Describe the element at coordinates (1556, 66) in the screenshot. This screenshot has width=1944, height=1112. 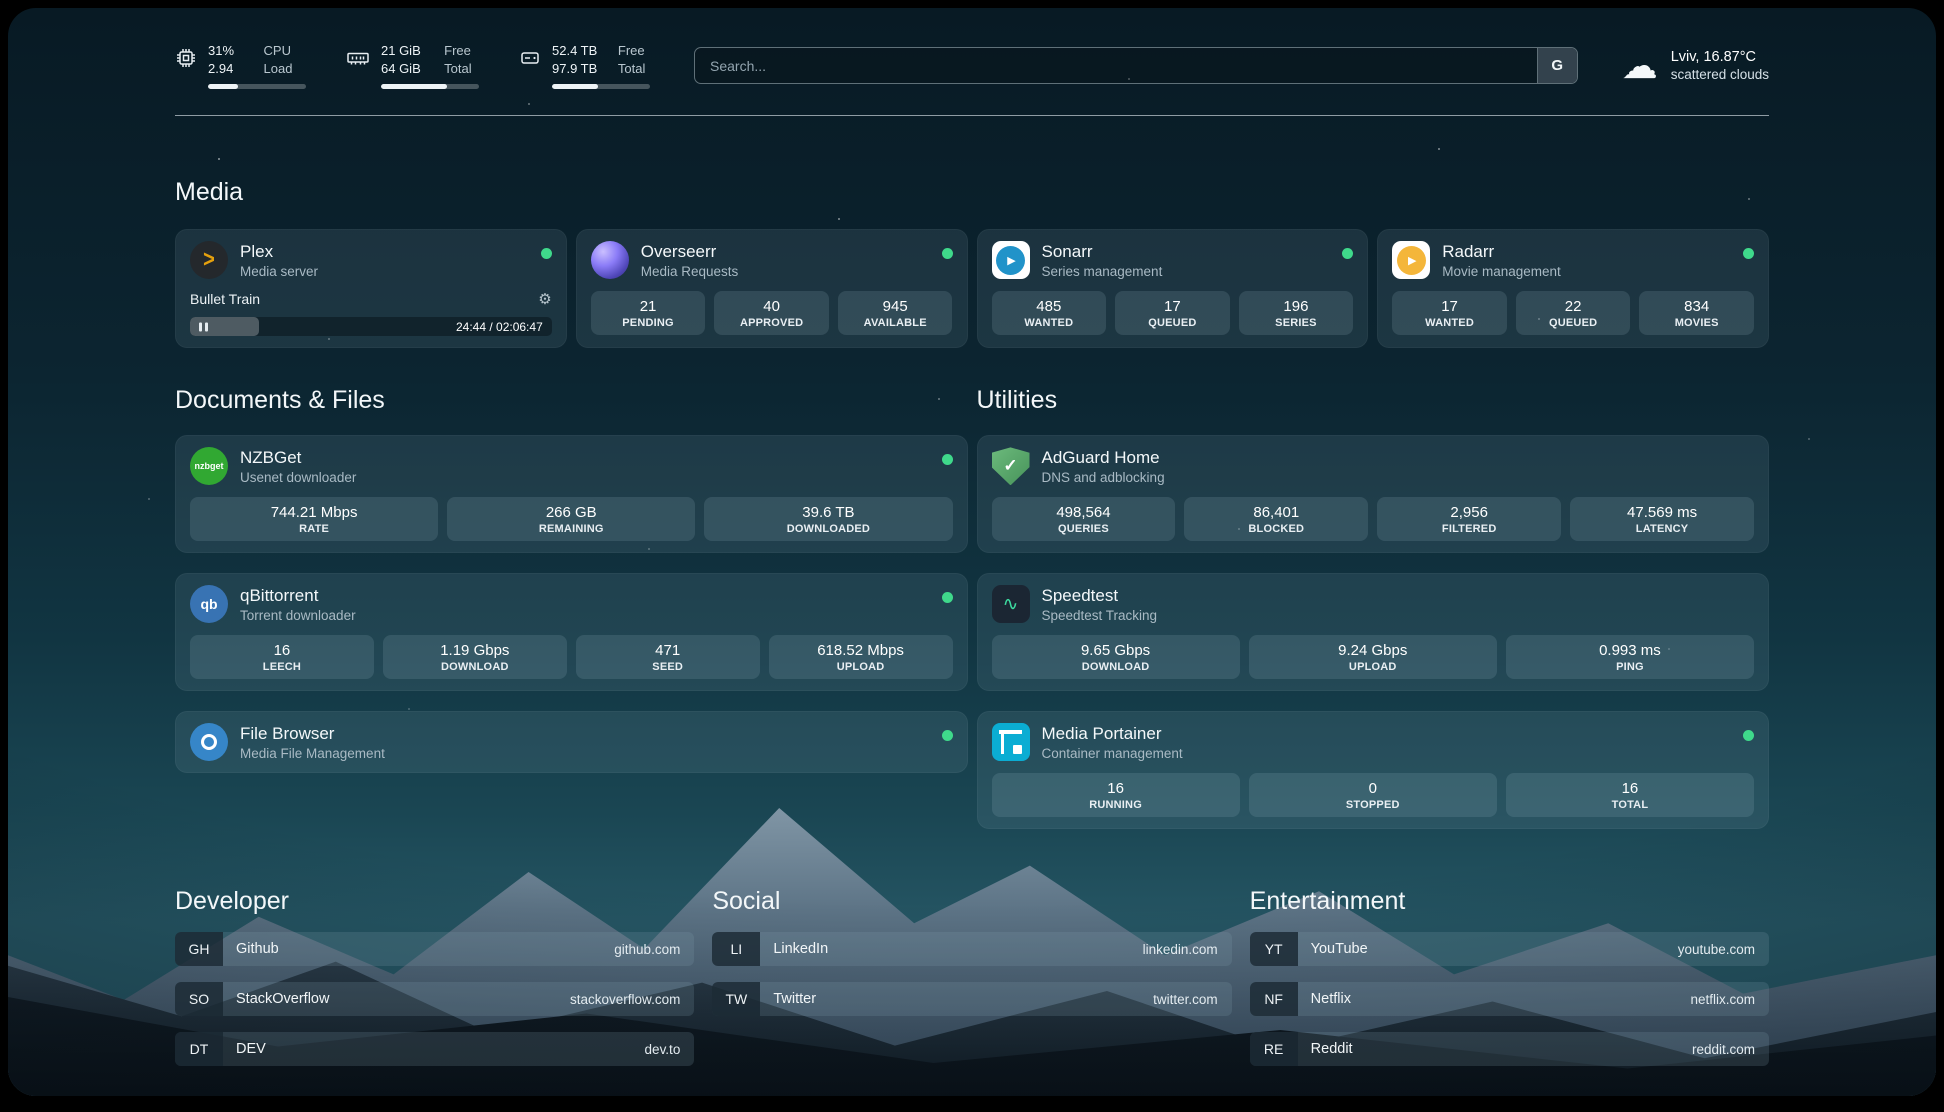
I see `search-engine-button: G` at that location.